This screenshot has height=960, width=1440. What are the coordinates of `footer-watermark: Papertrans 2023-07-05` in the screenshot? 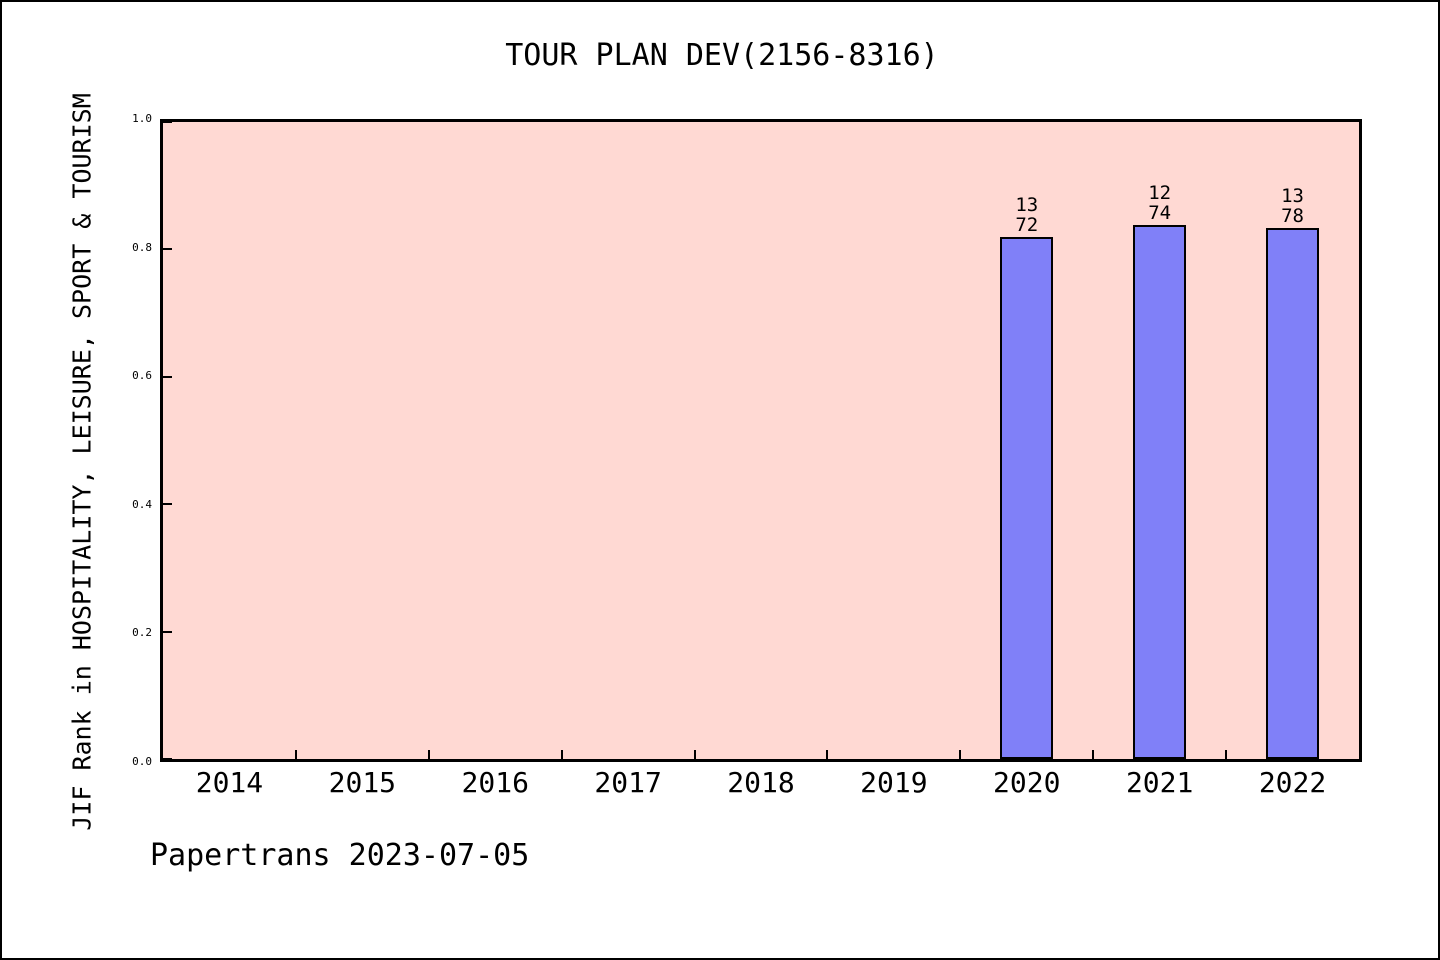 It's located at (340, 855).